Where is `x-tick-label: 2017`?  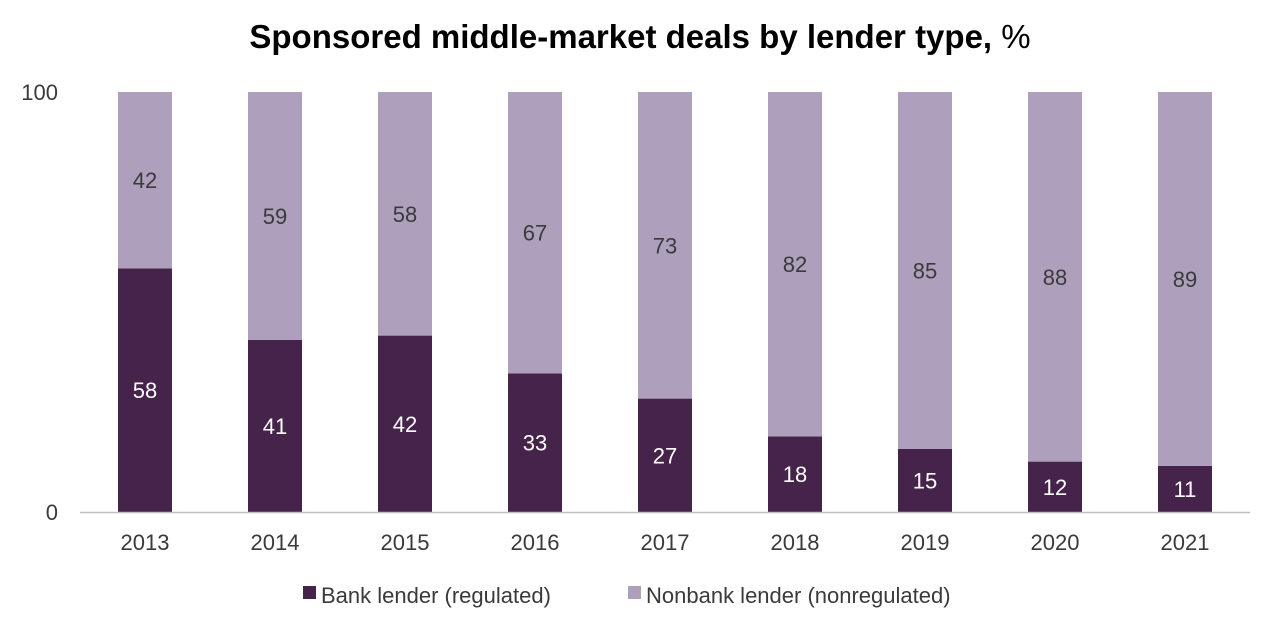
x-tick-label: 2017 is located at coordinates (665, 542).